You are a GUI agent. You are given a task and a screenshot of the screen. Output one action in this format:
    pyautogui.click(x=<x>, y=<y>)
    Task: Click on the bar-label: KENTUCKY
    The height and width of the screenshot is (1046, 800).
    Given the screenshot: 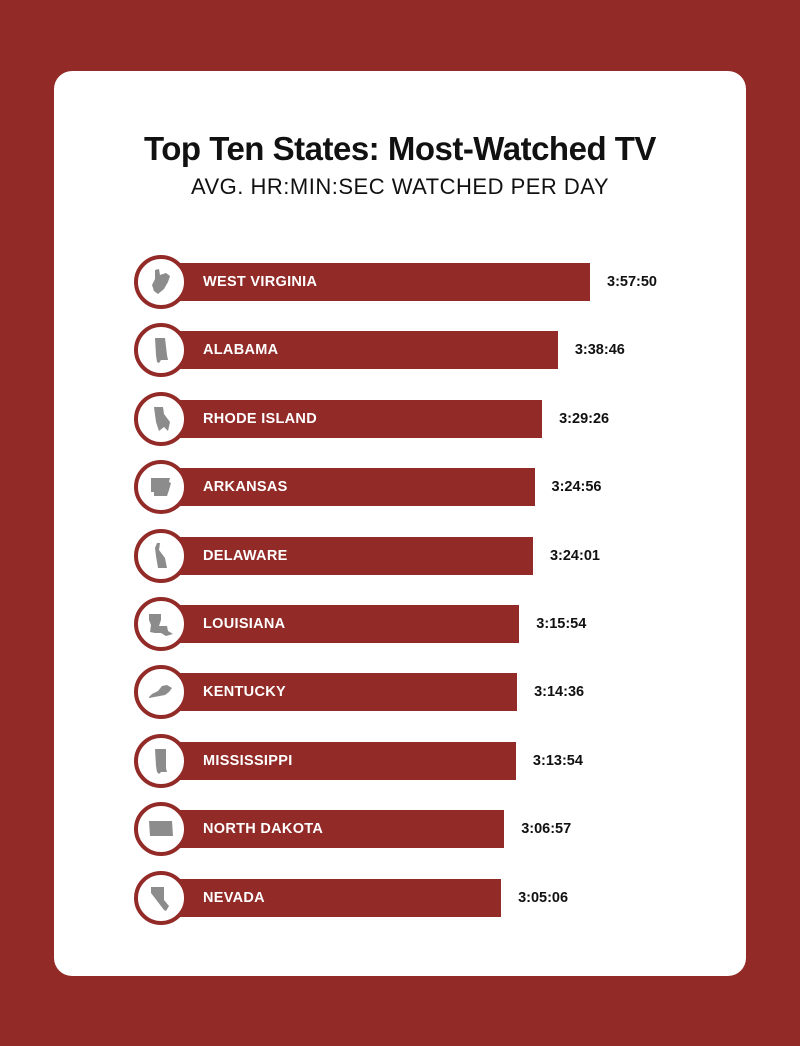 What is the action you would take?
    pyautogui.click(x=244, y=692)
    